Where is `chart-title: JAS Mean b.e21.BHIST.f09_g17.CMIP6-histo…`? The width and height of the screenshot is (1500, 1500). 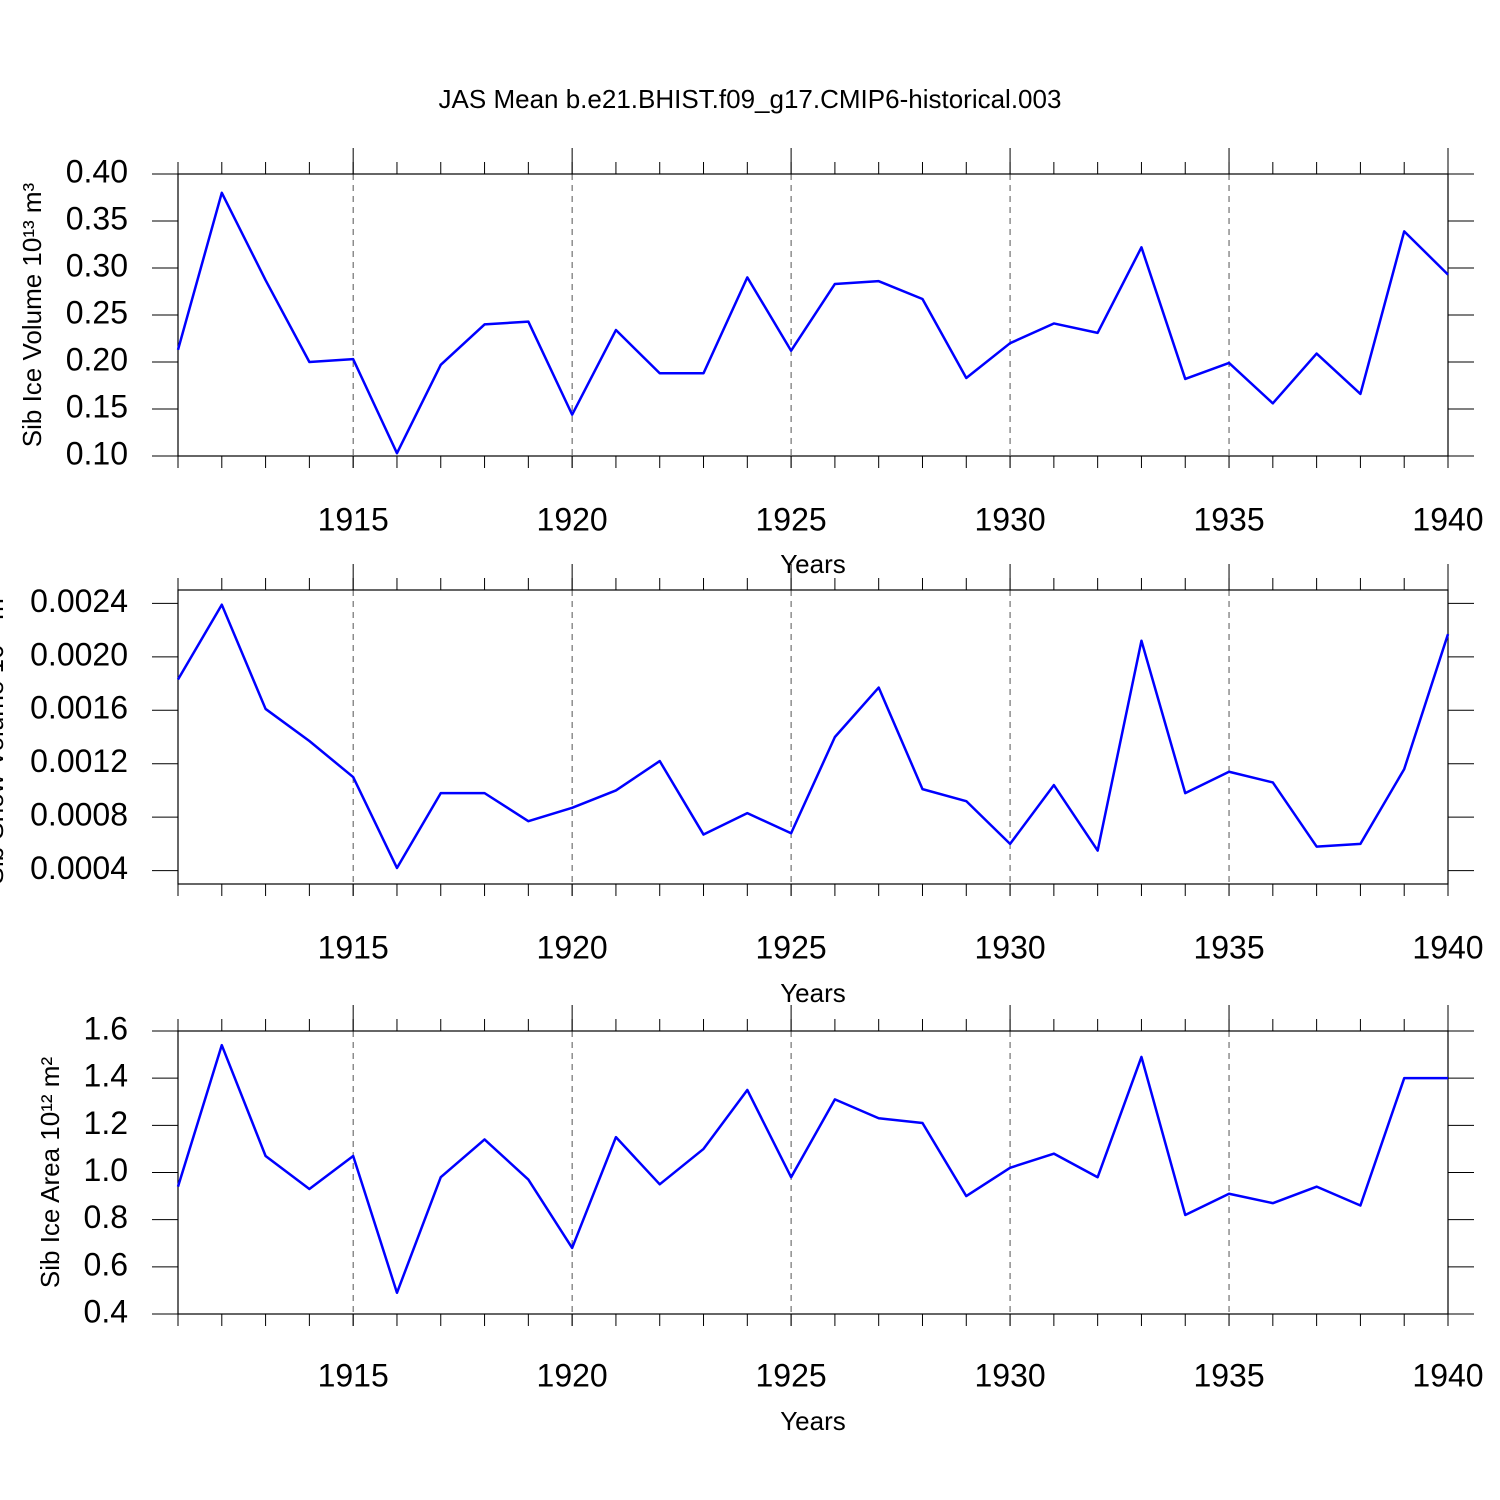
chart-title: JAS Mean b.e21.BHIST.f09_g17.CMIP6-histo… is located at coordinates (750, 99).